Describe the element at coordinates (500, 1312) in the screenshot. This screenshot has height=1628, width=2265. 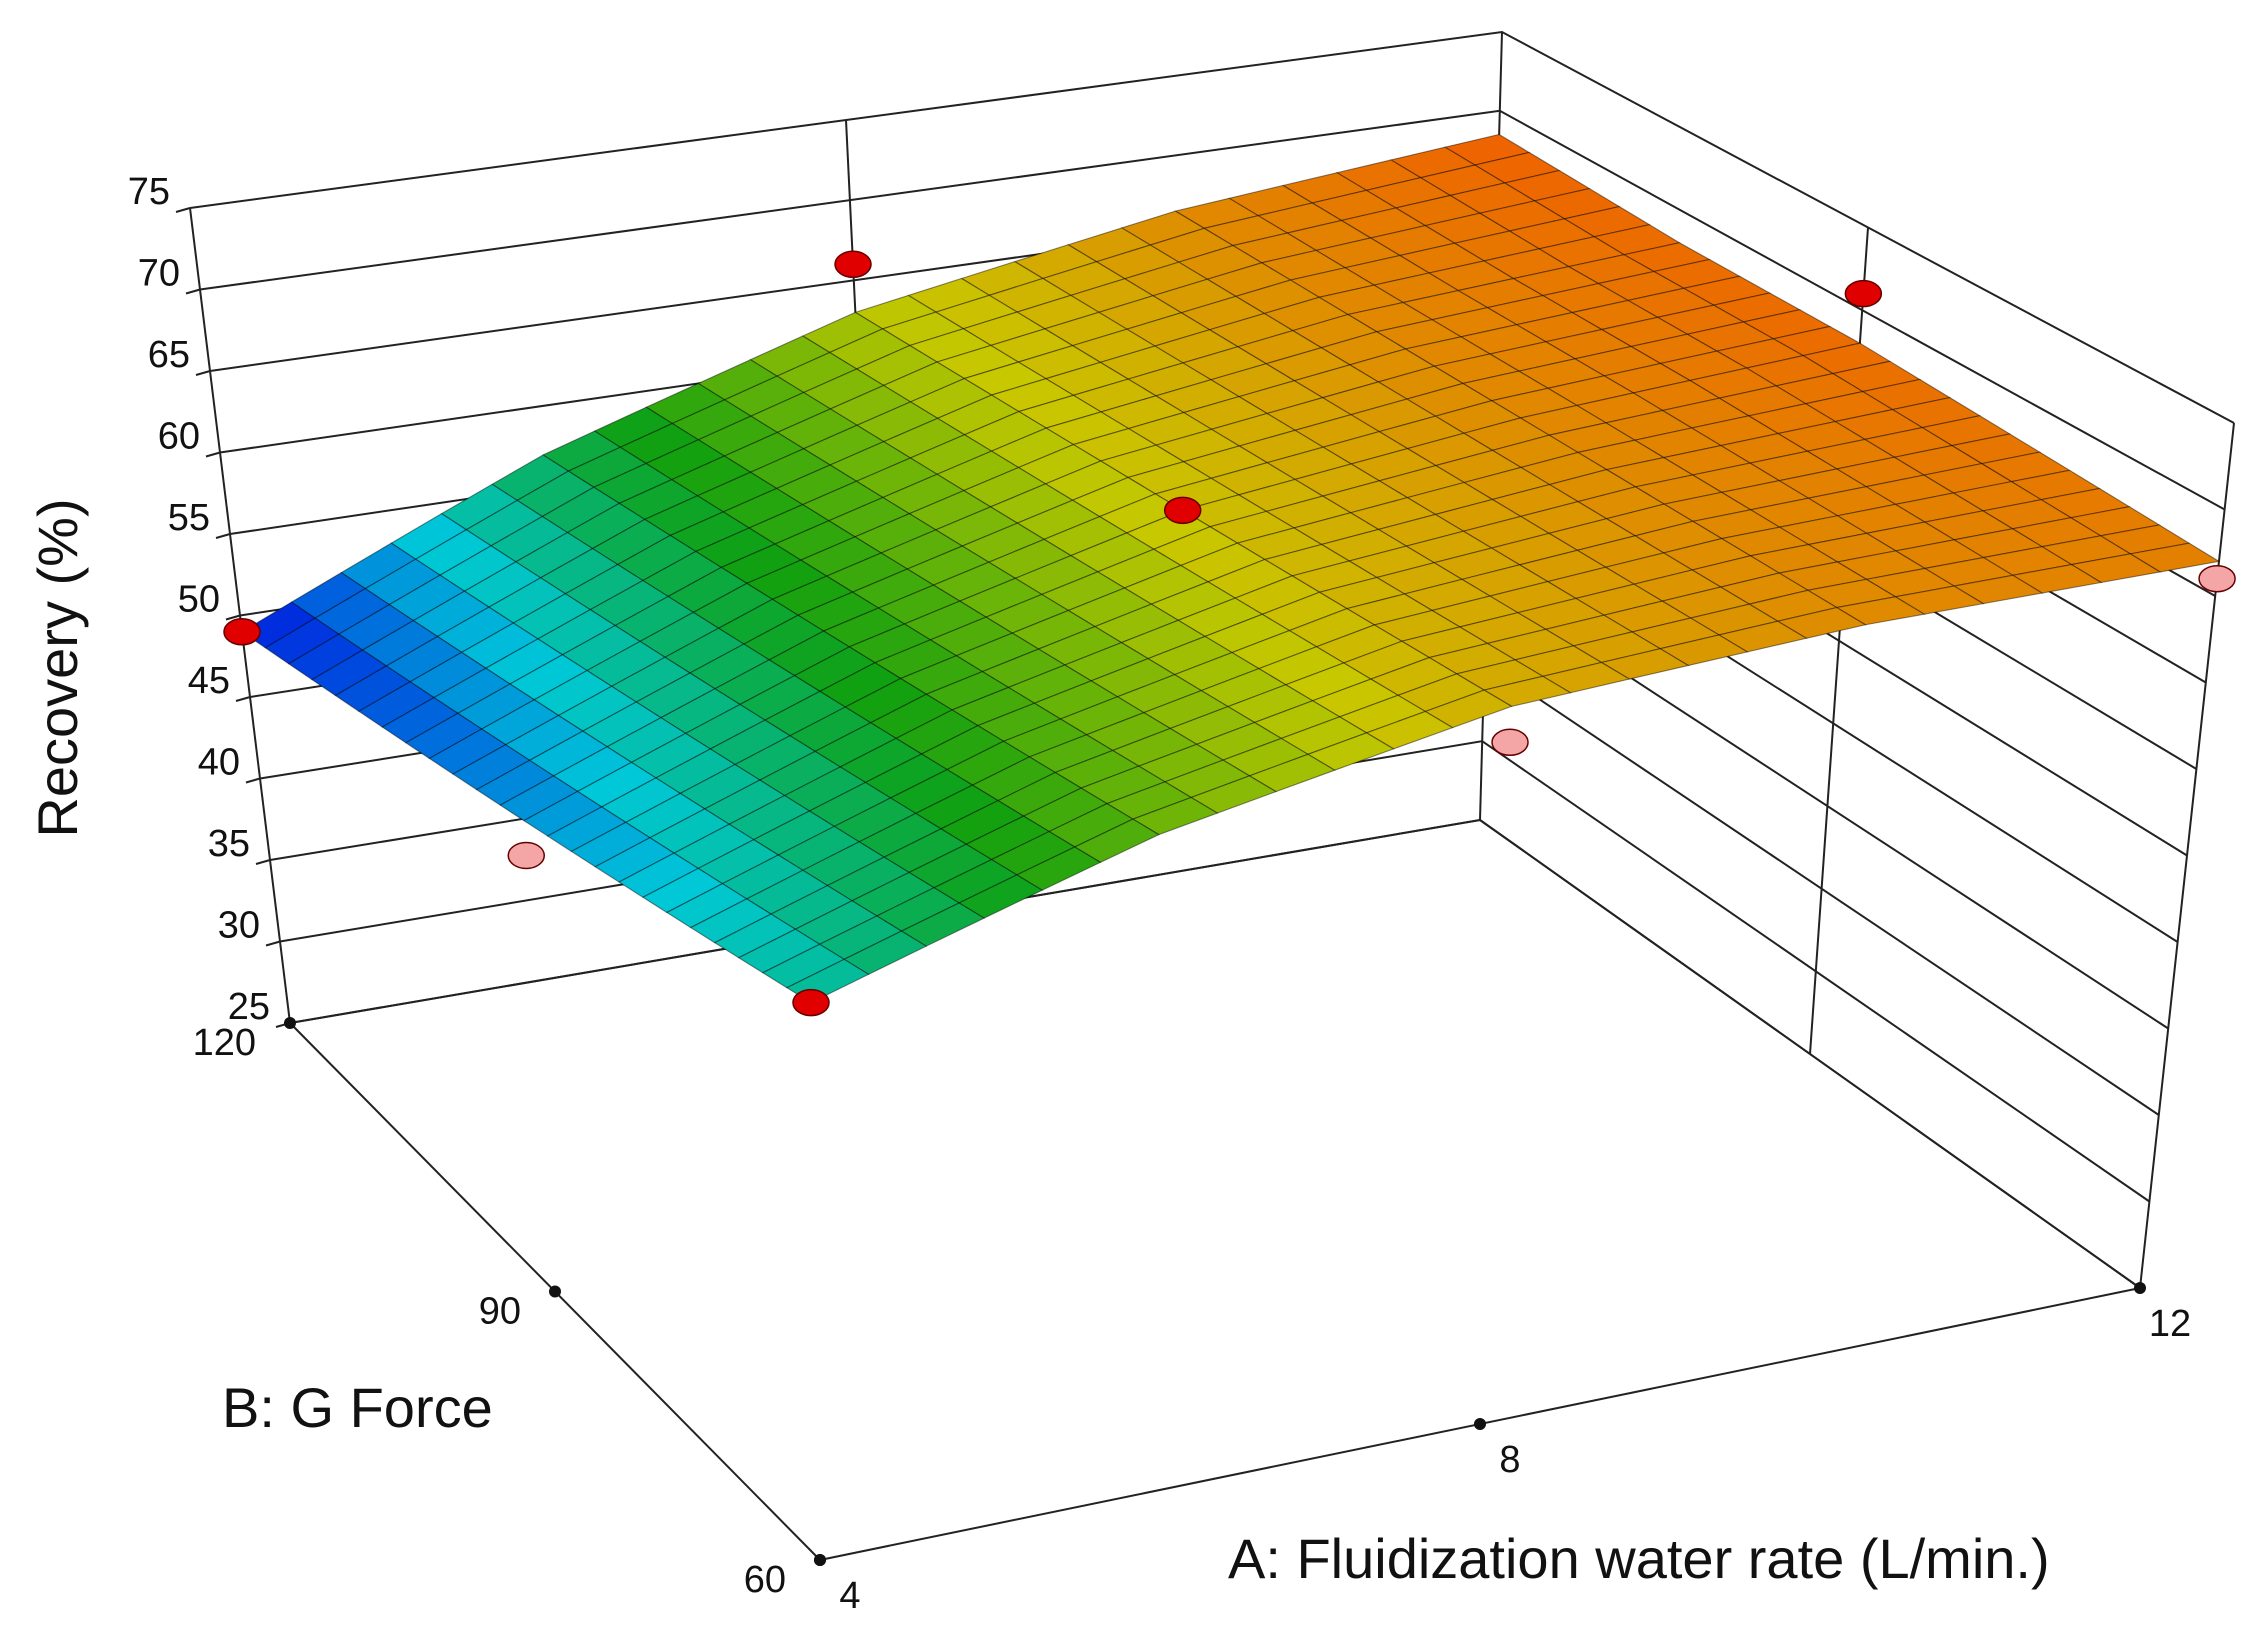
I see `y-tick-label: 90` at that location.